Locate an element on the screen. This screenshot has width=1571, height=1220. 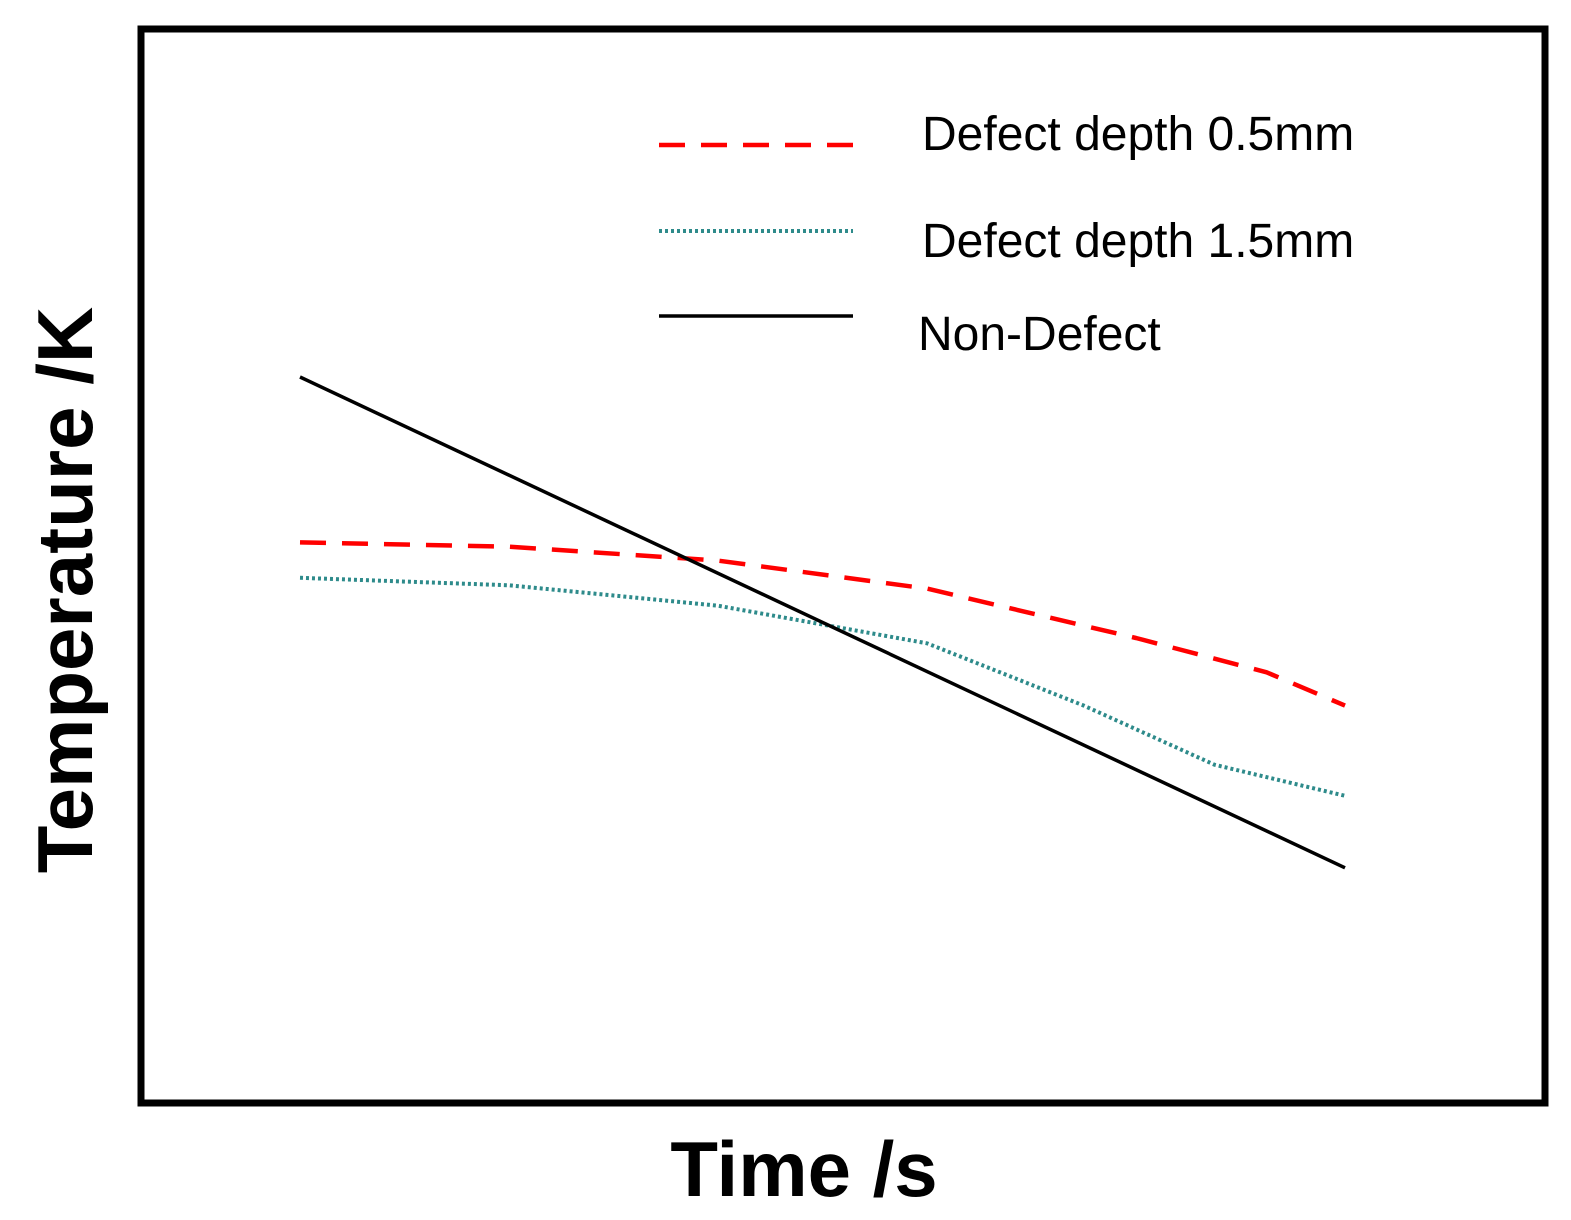
y-axis-title: Temperature /K is located at coordinates (65, 590).